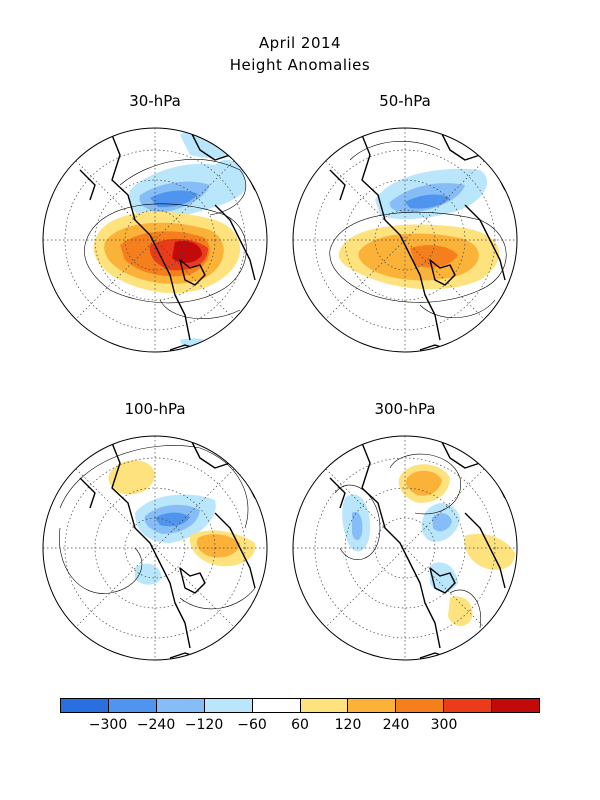 The height and width of the screenshot is (800, 600). Describe the element at coordinates (204, 725) in the screenshot. I see `colorbar-tick-label: −120` at that location.